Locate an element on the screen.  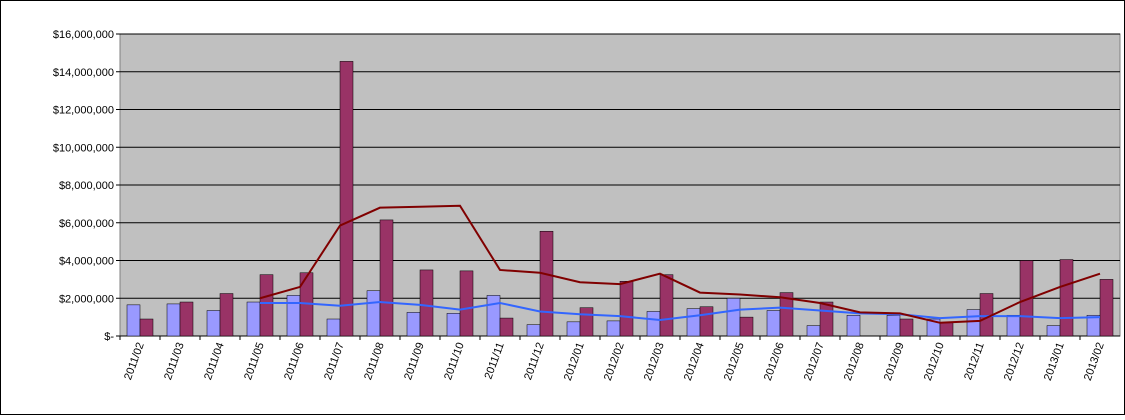
y-tick-label: $16,000,000 is located at coordinates (83, 35).